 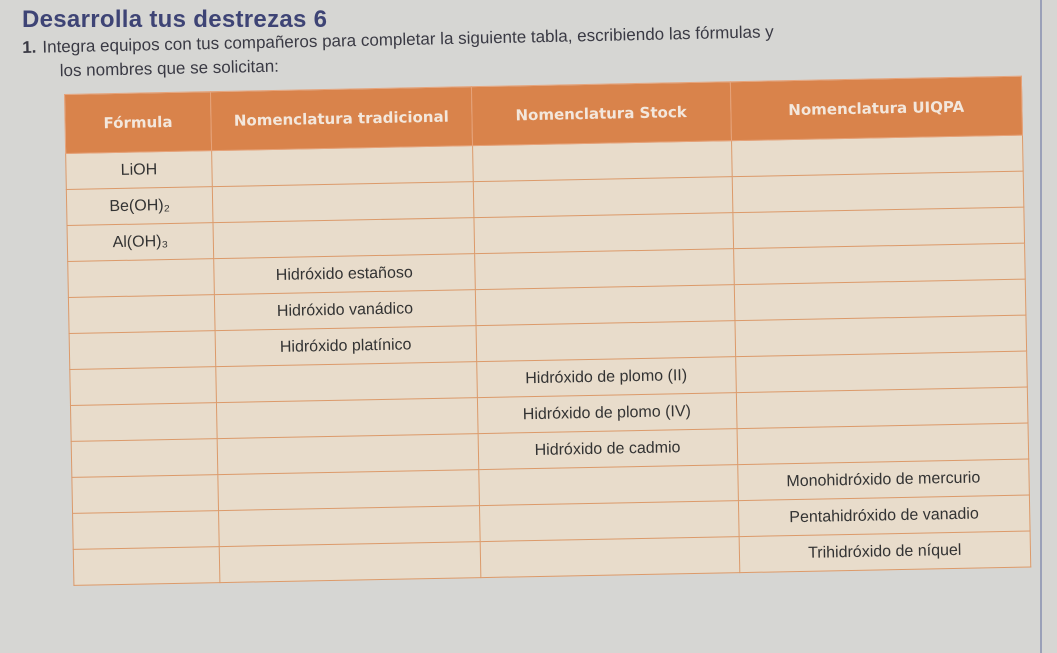 What do you see at coordinates (344, 274) in the screenshot?
I see `cell-traditional: Hidróxido estañoso` at bounding box center [344, 274].